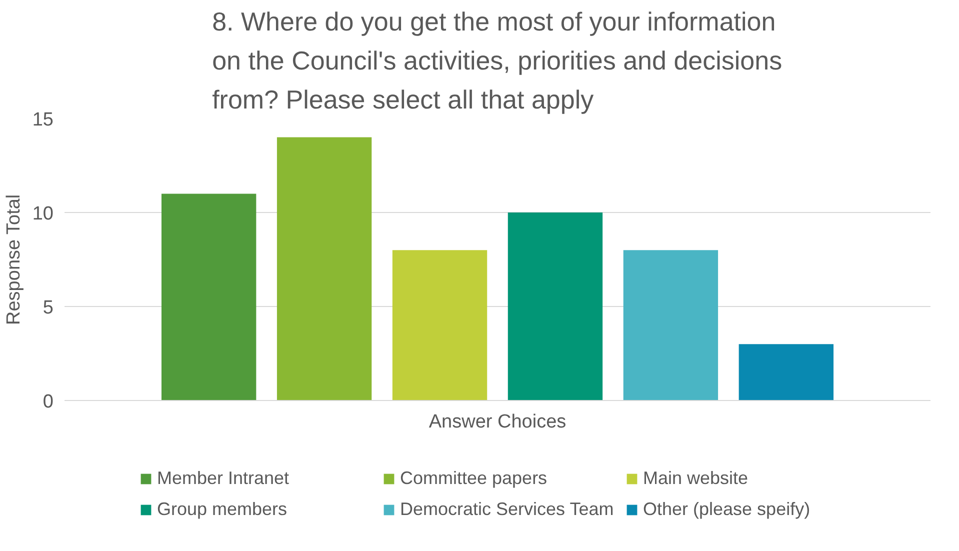 The height and width of the screenshot is (551, 959). I want to click on chart-title: 8. Where do you get the most of your information on the Council's activities, priorities and decisions from? Please select all that apply, so click(497, 60).